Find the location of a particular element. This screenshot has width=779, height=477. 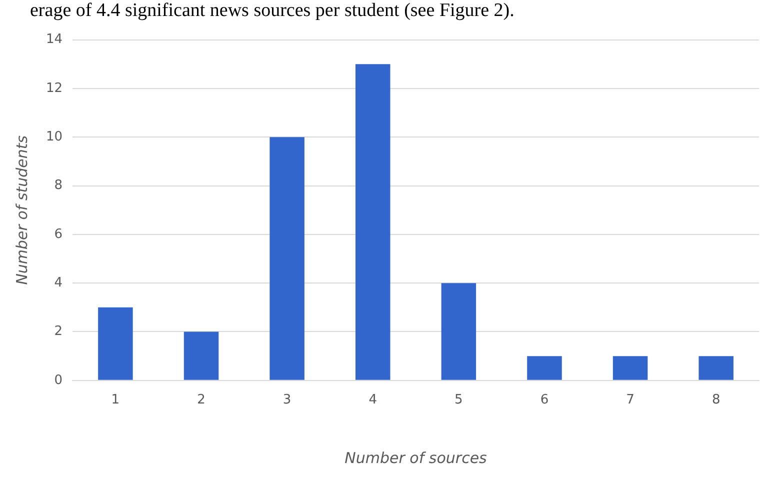

y-tick-label: 14 is located at coordinates (54, 40).